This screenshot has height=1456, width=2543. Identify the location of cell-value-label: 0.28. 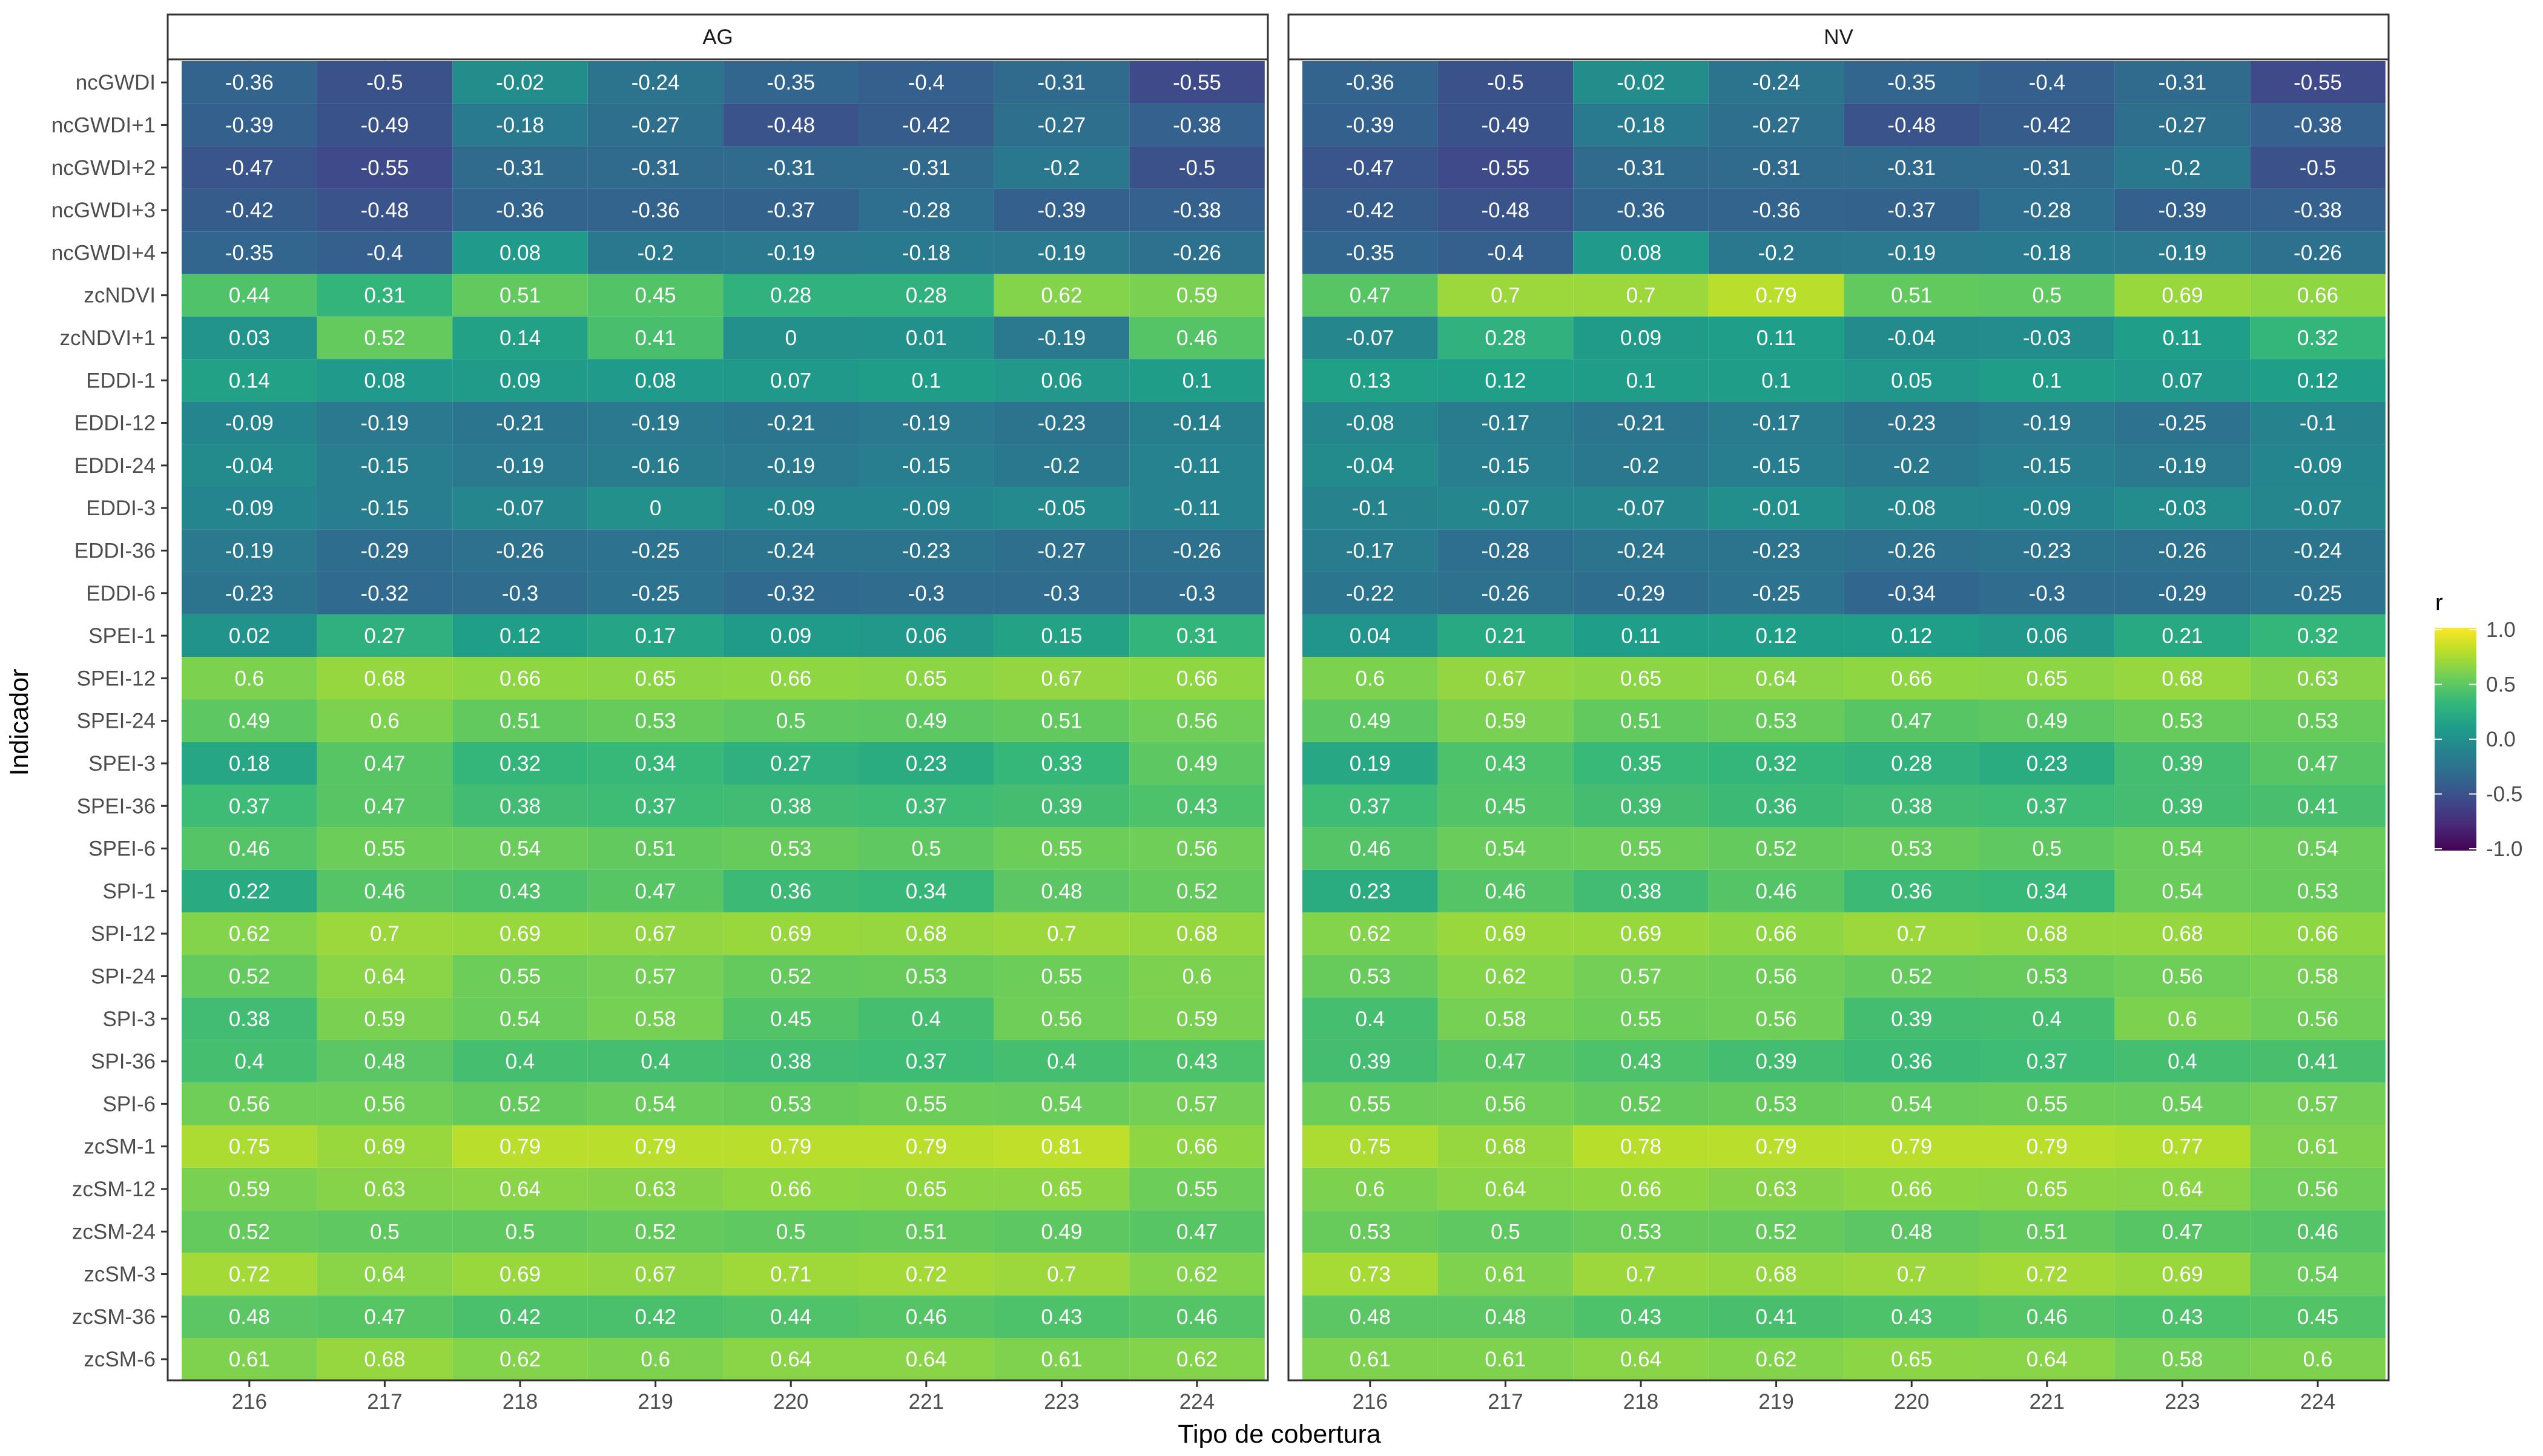
(791, 296).